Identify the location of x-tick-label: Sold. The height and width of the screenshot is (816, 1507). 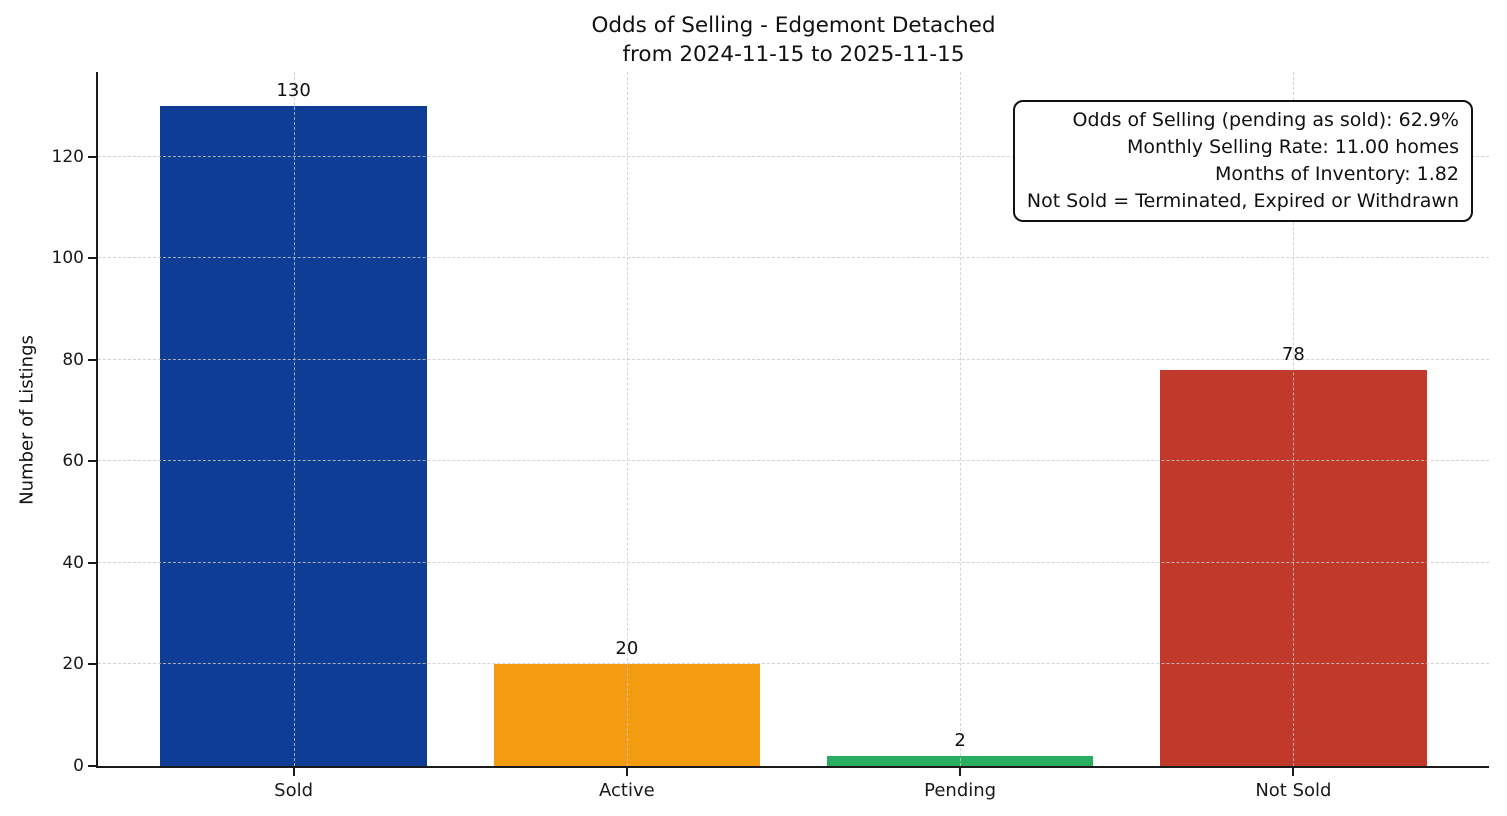
(294, 790).